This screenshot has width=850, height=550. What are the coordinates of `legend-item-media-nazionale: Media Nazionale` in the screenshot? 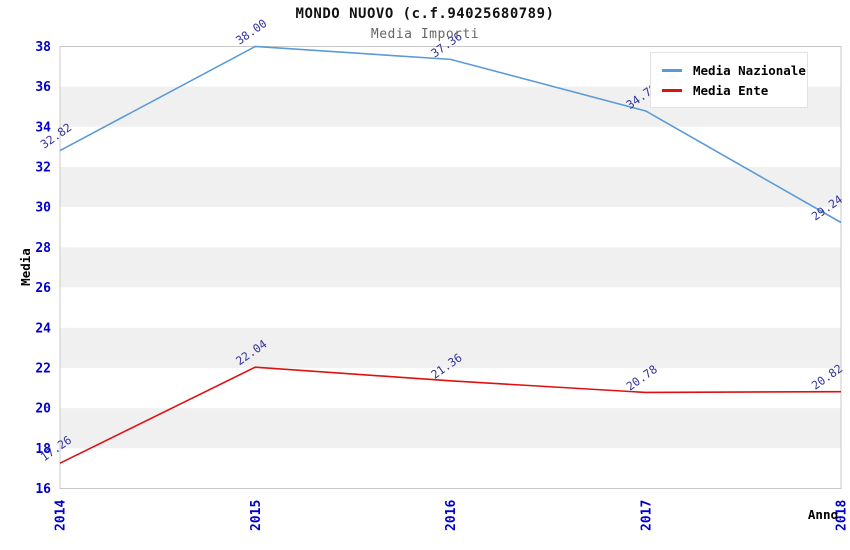 It's located at (734, 70).